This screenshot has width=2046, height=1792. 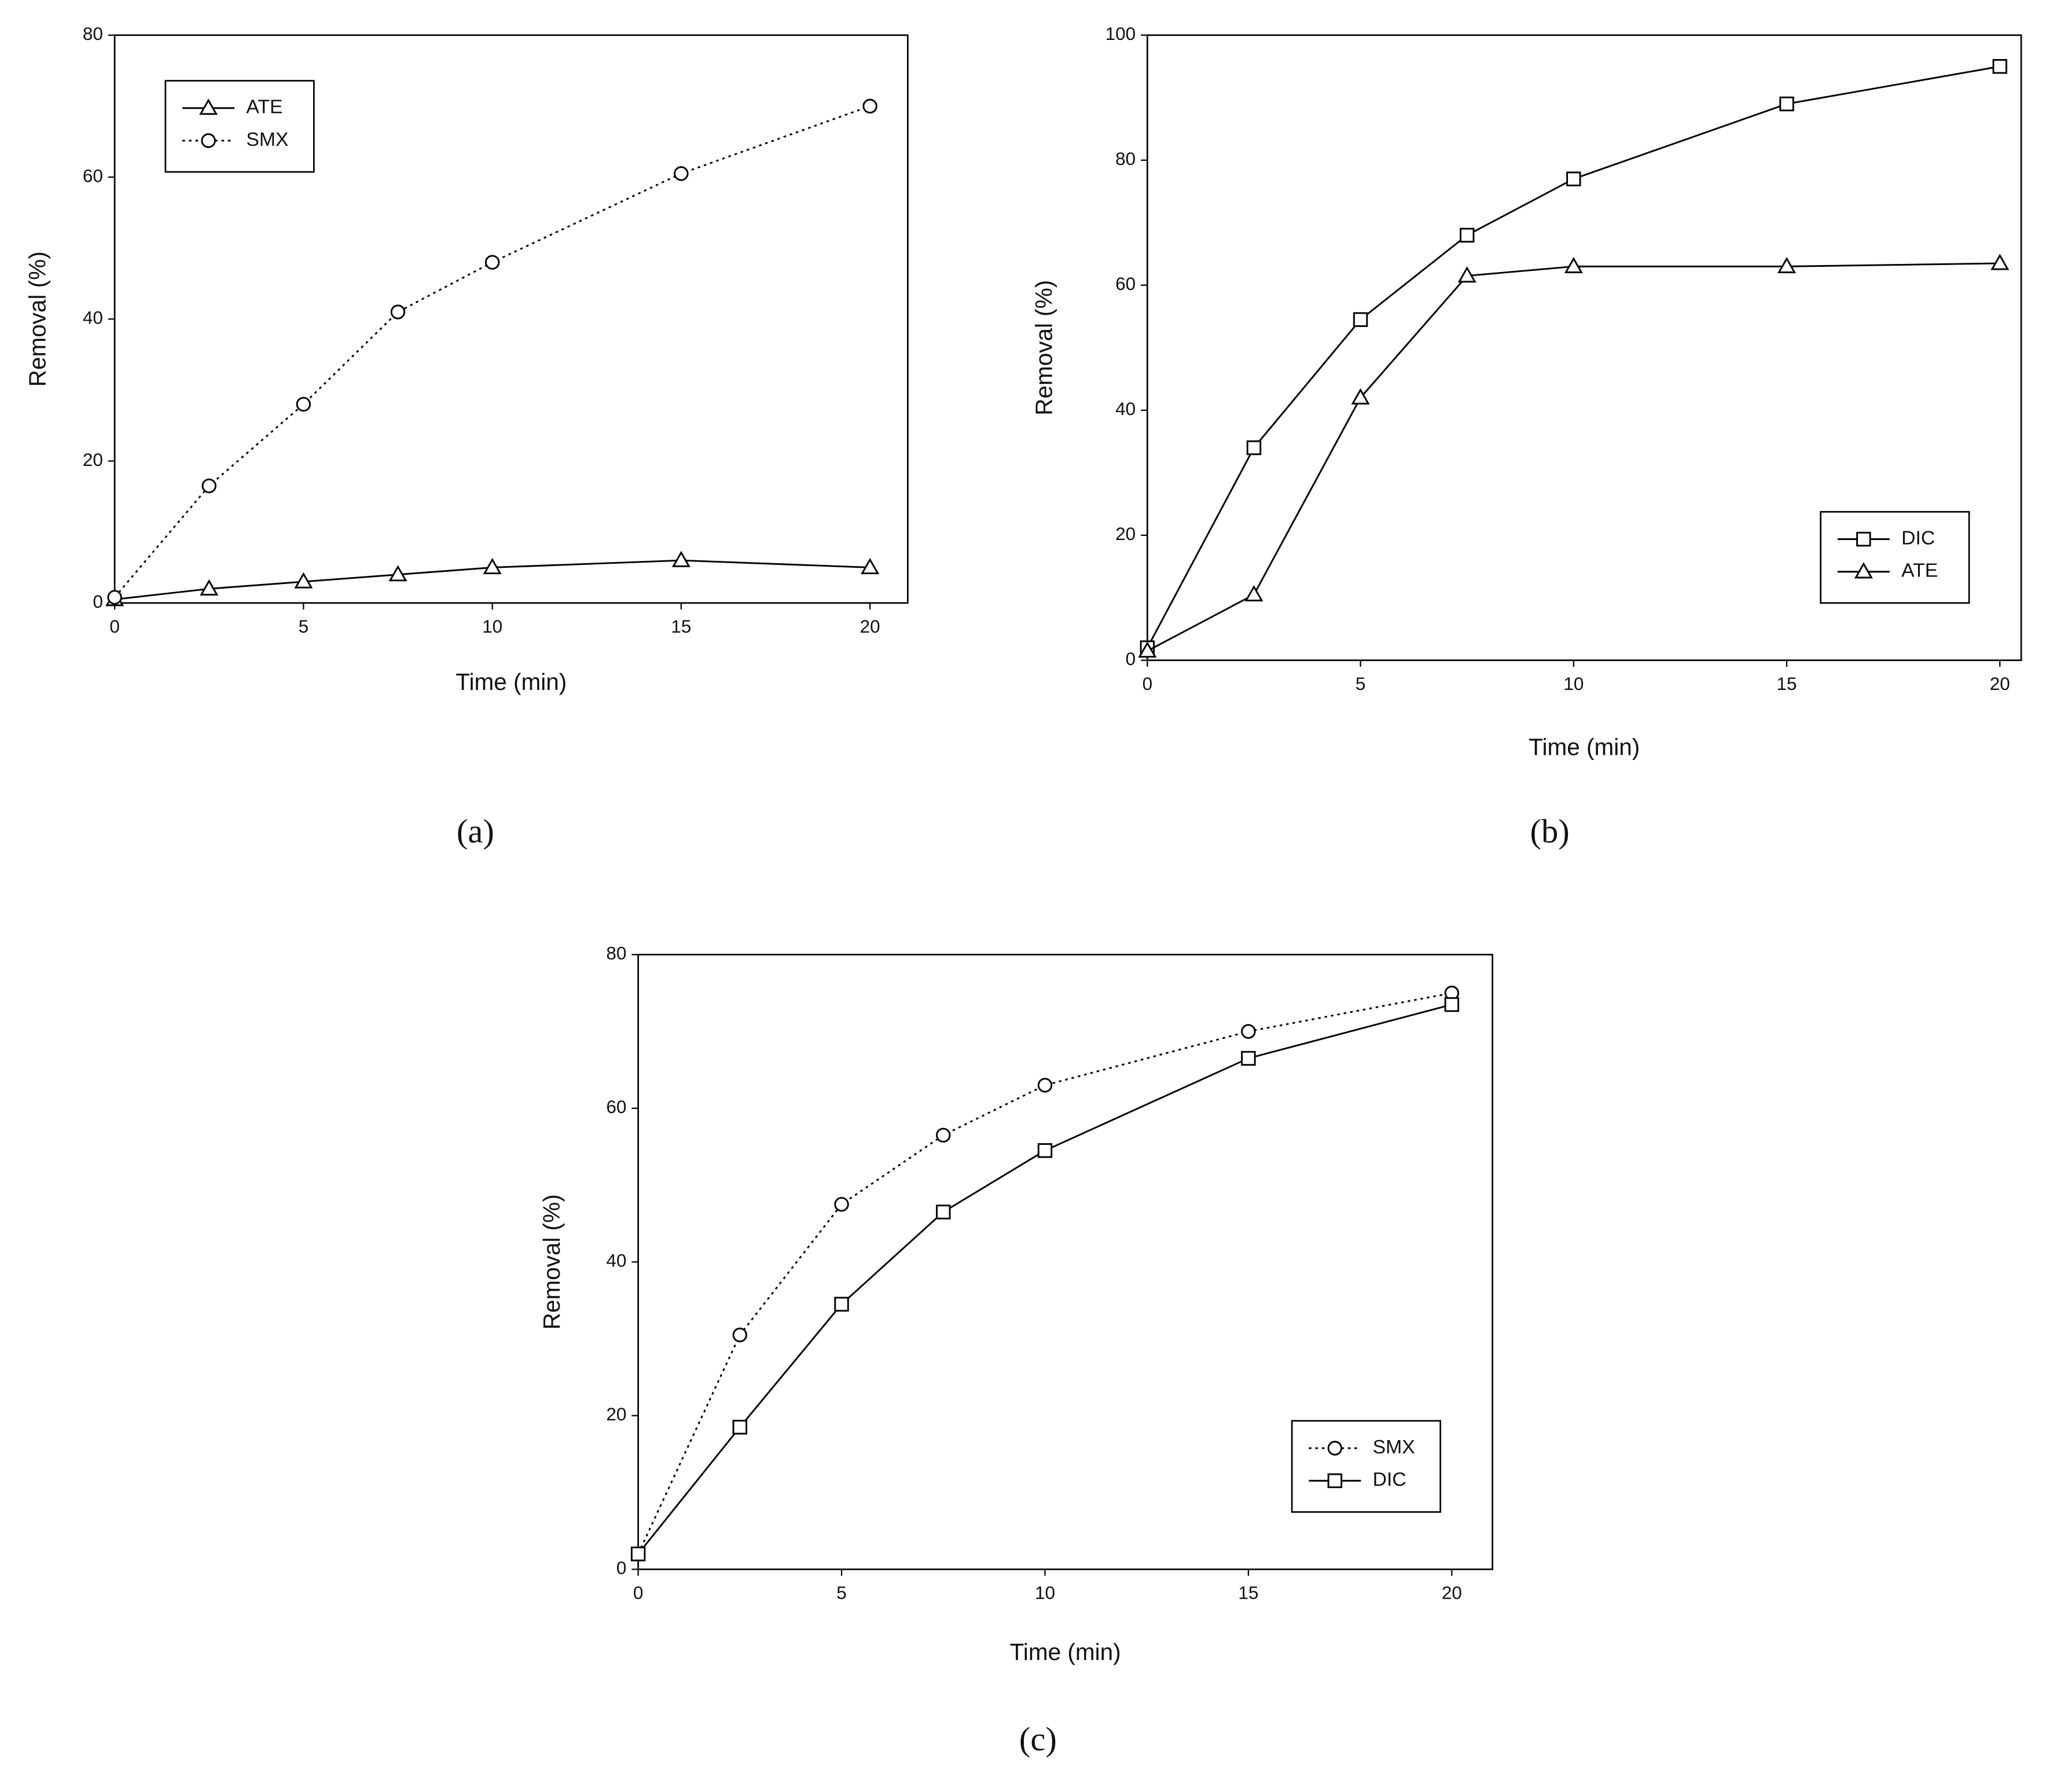 I want to click on legend: DIC ATE, so click(x=1895, y=557).